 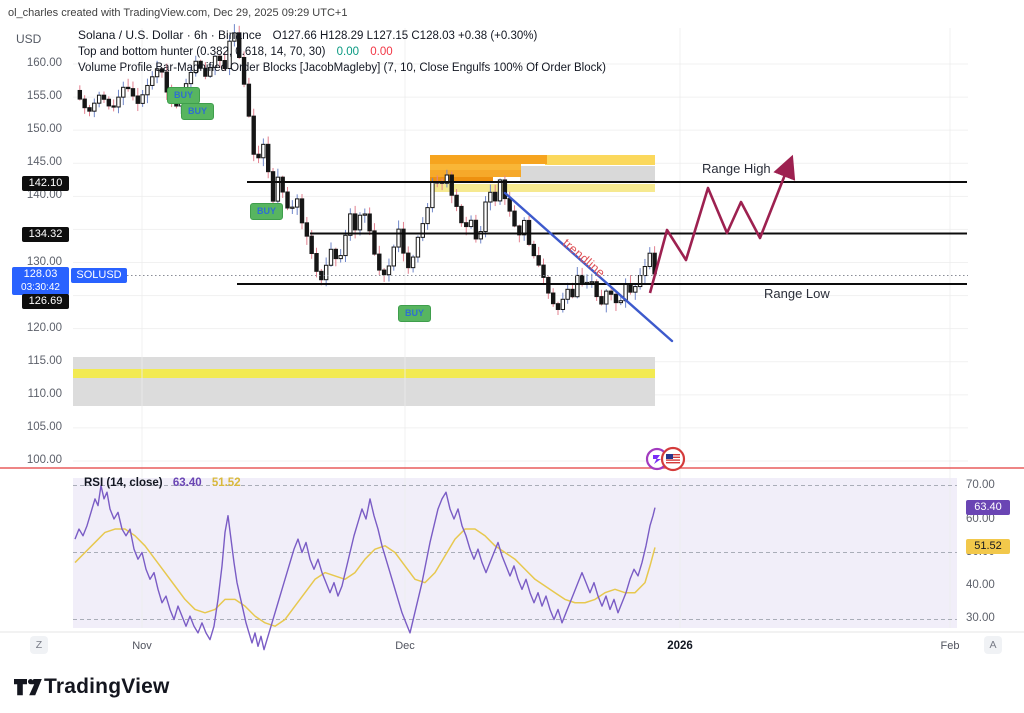 I want to click on rsi-axis-label: 40.00, so click(x=980, y=585).